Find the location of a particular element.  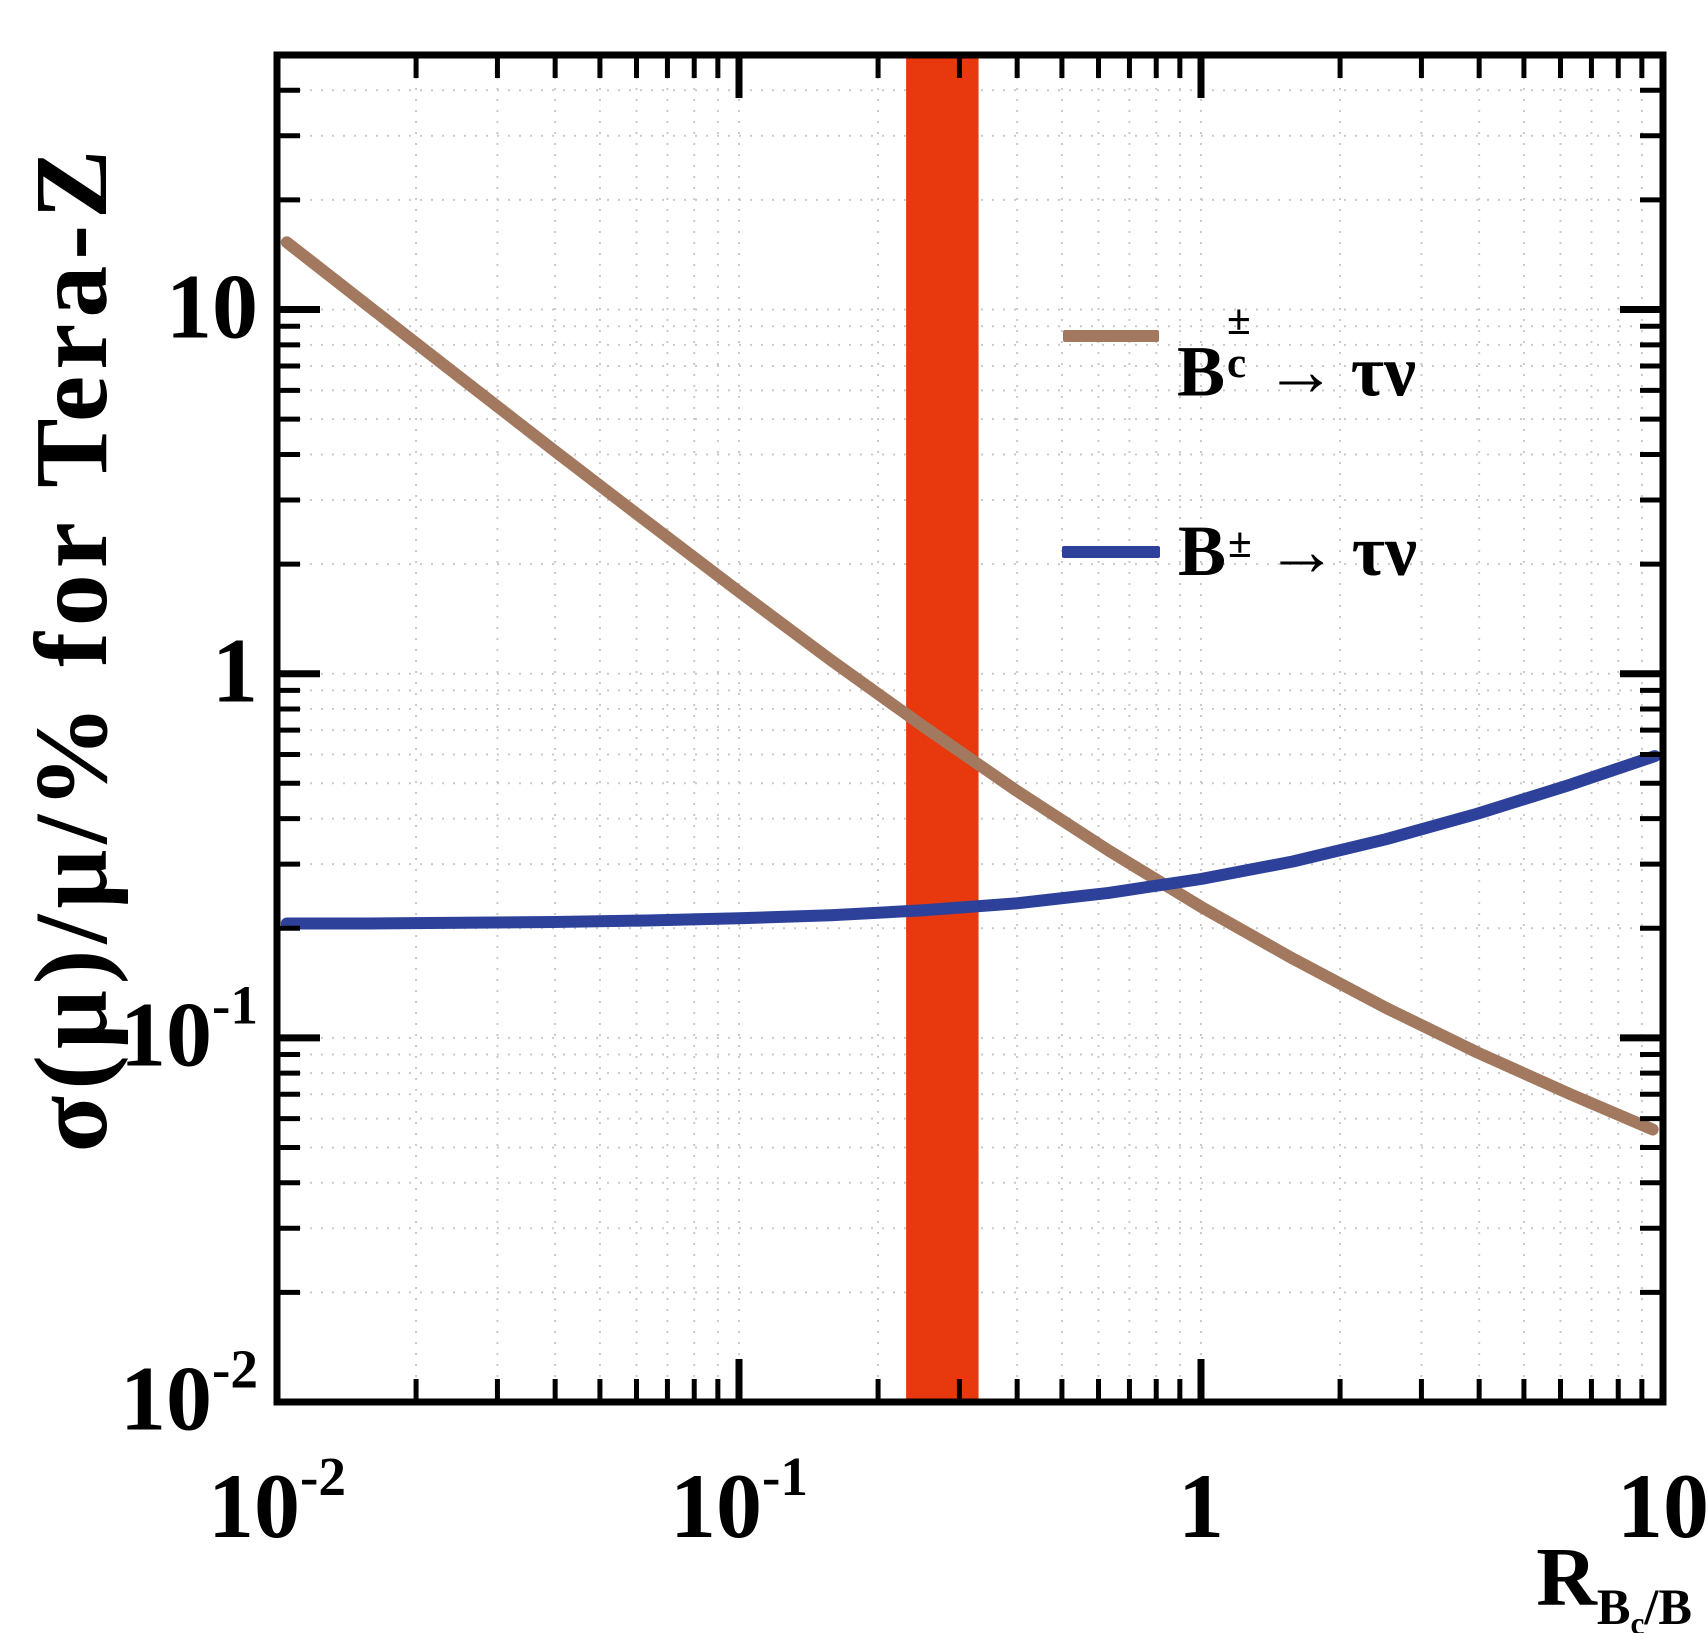

x-axis-title-sub: B is located at coordinates (1613, 1606).